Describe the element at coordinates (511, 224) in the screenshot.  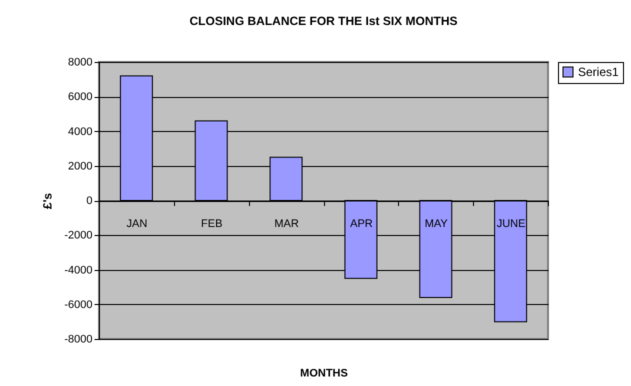
I see `x-tick-label: JUNE` at that location.